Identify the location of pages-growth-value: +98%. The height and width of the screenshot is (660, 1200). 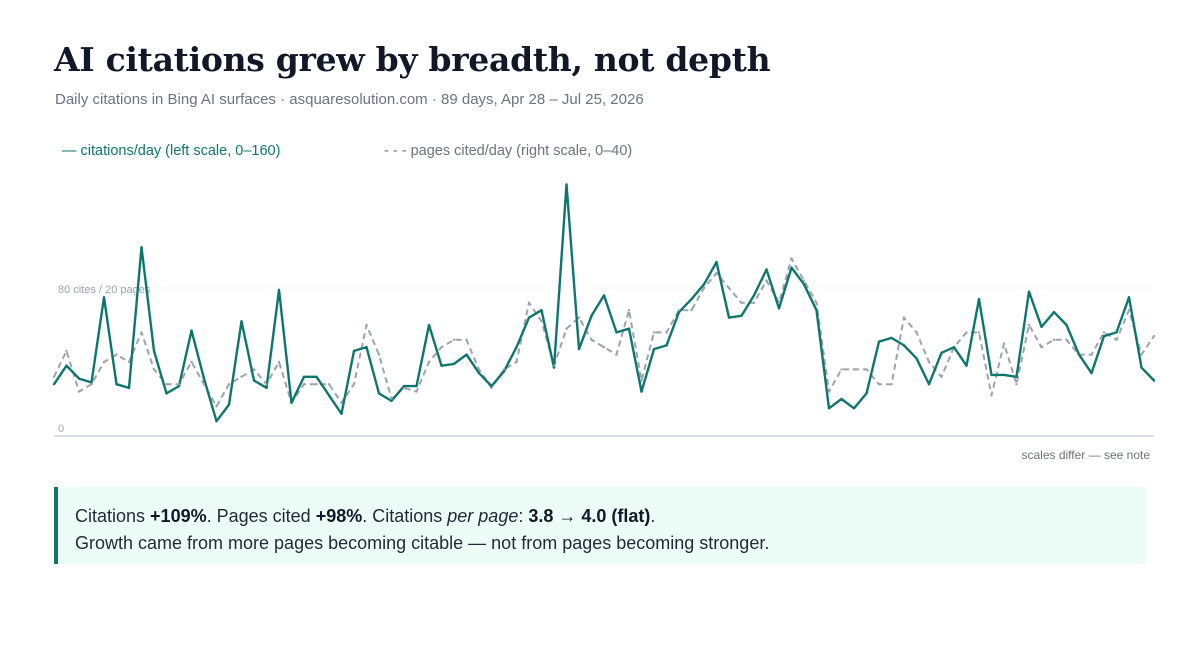
(339, 516).